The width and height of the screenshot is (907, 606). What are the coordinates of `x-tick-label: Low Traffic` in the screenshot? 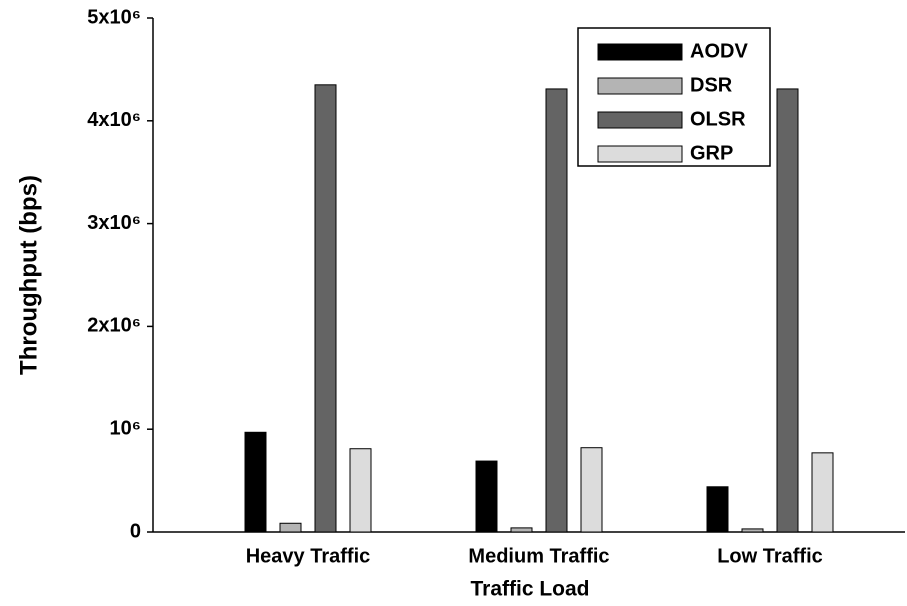 It's located at (770, 556).